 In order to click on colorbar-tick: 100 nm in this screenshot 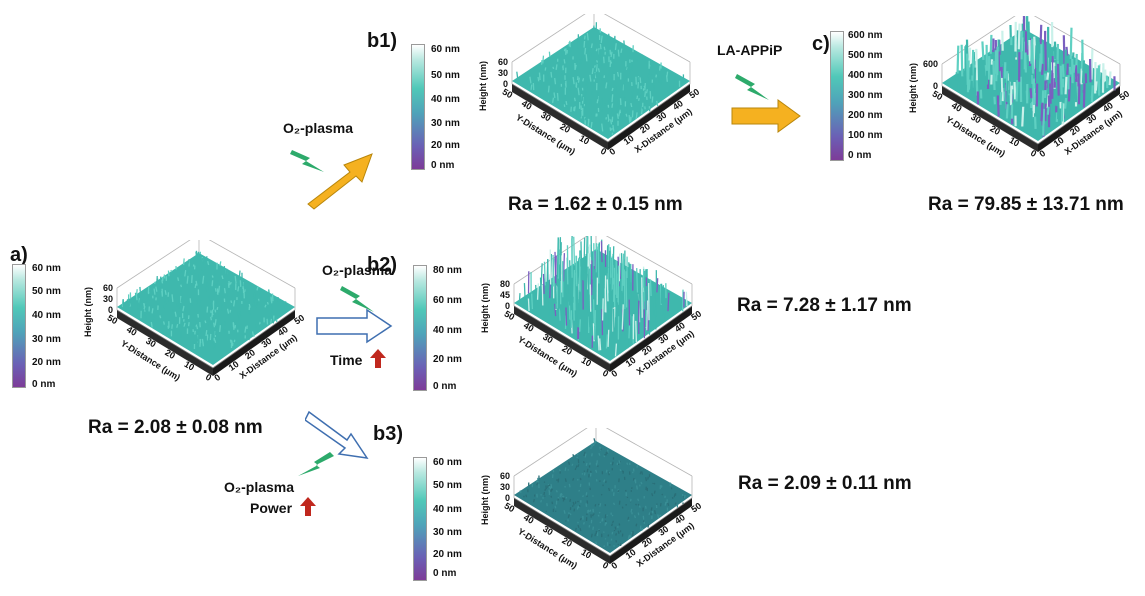, I will do `click(865, 135)`.